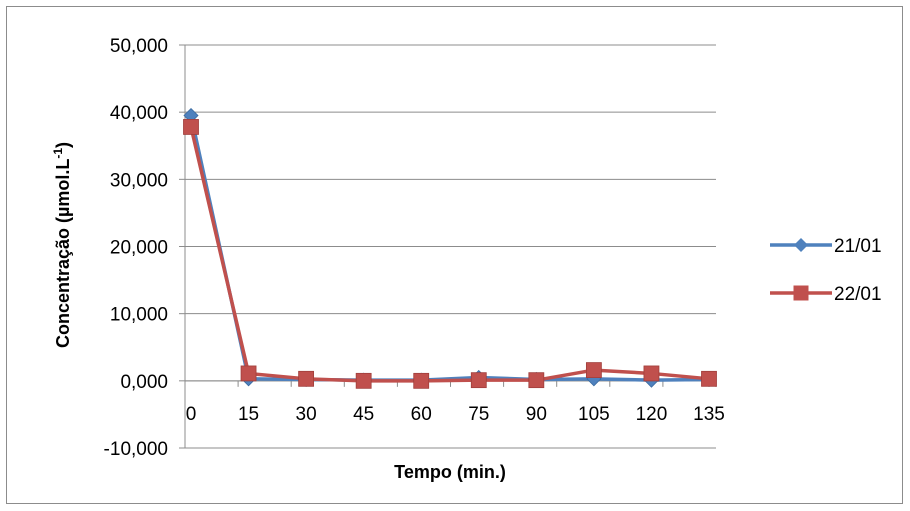 This screenshot has width=910, height=511. Describe the element at coordinates (144, 382) in the screenshot. I see `y-tick-label: 0,000` at that location.